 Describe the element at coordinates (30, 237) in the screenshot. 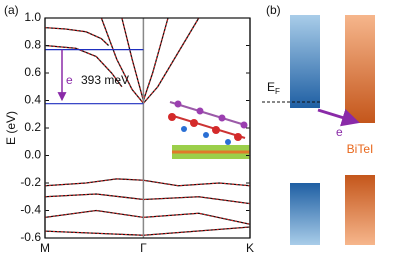

I see `y-tick-label: -0.6` at that location.